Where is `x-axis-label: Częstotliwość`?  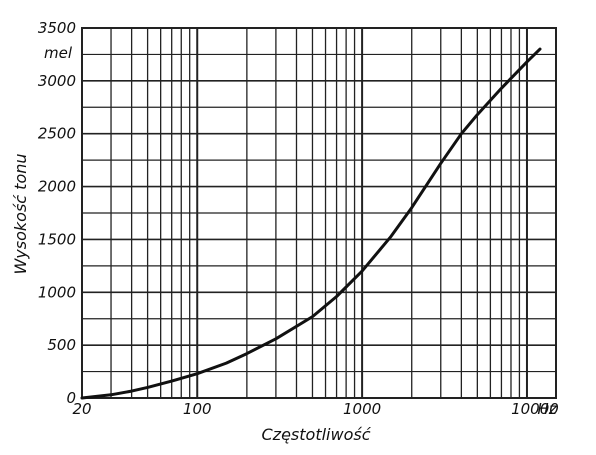 x-axis-label: Częstotliwość is located at coordinates (317, 434).